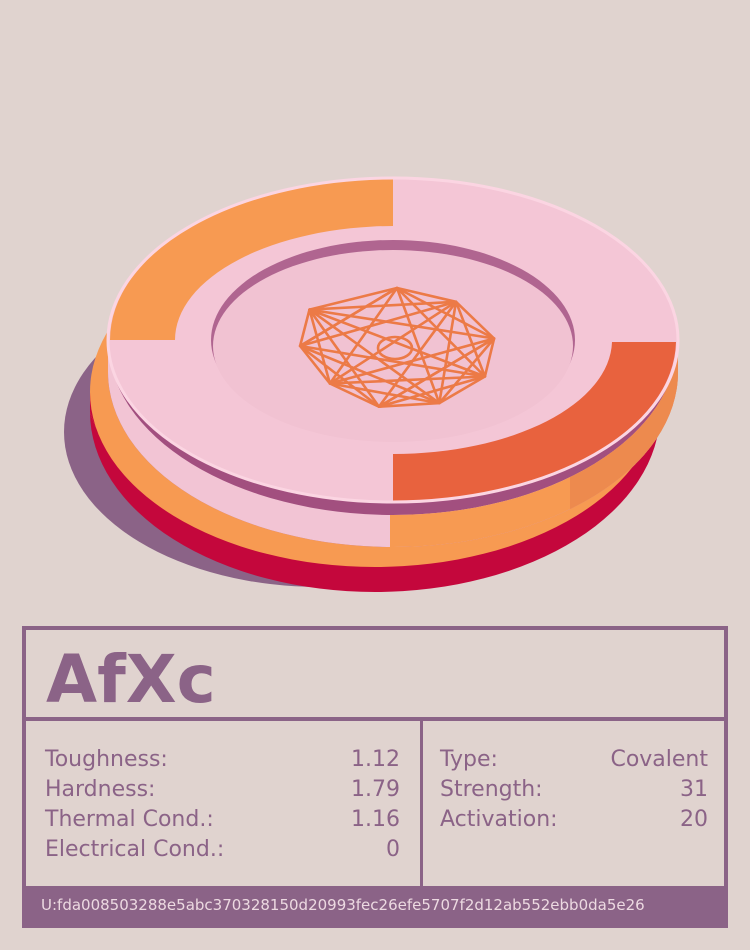  What do you see at coordinates (491, 789) in the screenshot?
I see `property-label: Strength:` at bounding box center [491, 789].